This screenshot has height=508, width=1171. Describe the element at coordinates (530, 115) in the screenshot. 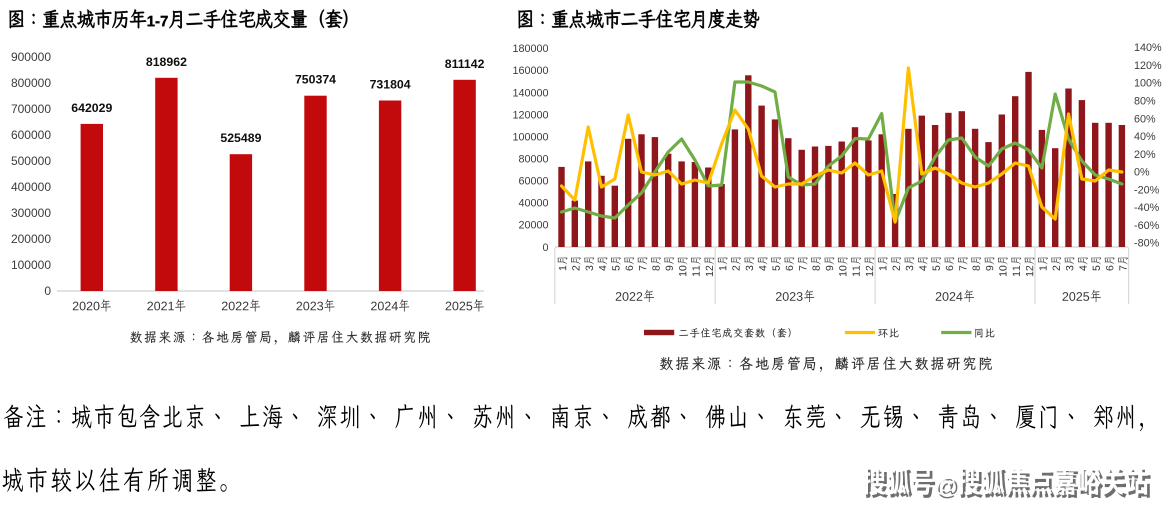

I see `svg-text: 120000` at that location.